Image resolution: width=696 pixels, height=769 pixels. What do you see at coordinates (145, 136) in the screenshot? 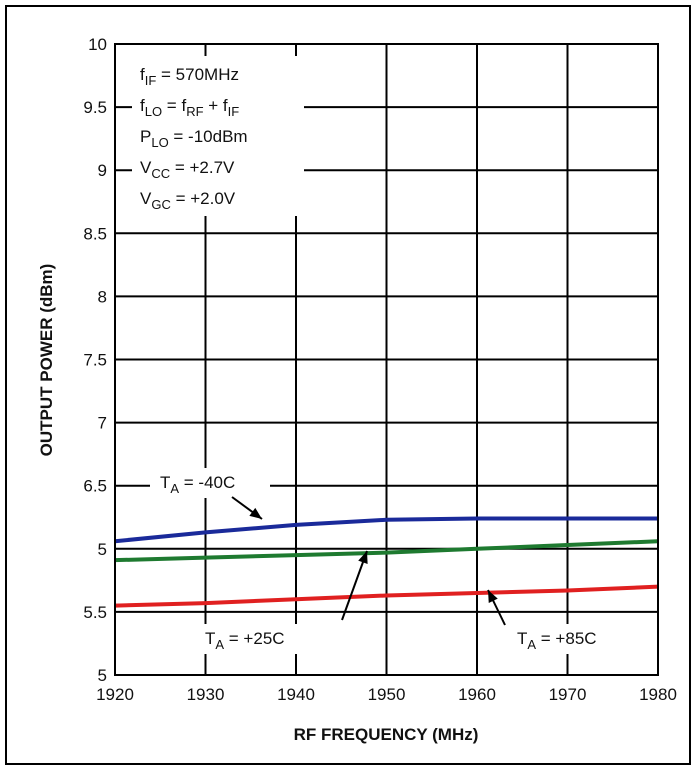
I see `text-part: P` at bounding box center [145, 136].